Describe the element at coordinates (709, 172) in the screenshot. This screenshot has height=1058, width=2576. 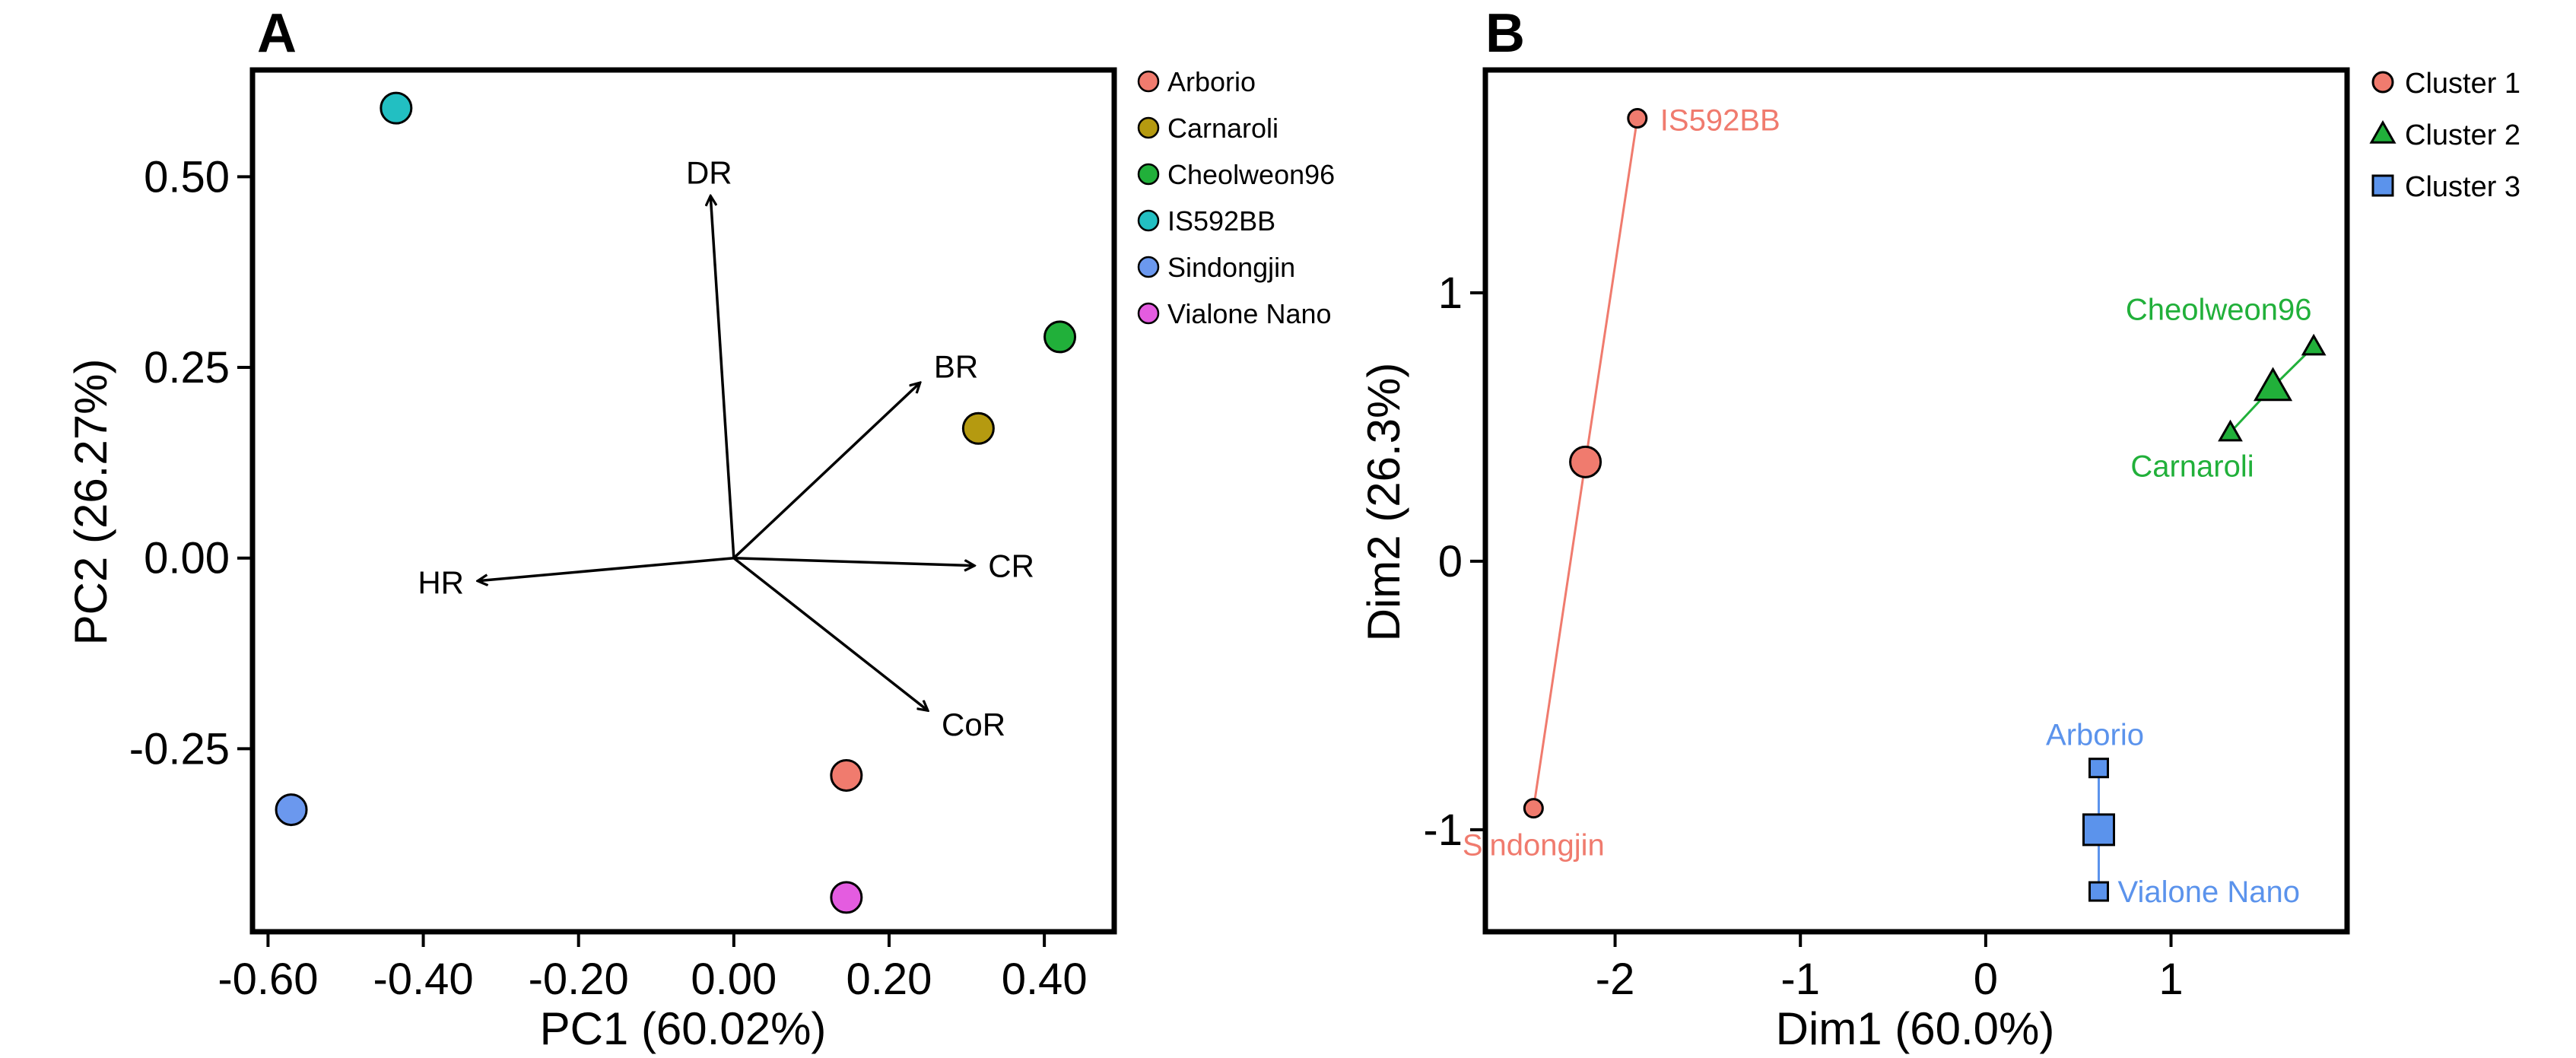
I see `loading-label-dr: DR` at that location.